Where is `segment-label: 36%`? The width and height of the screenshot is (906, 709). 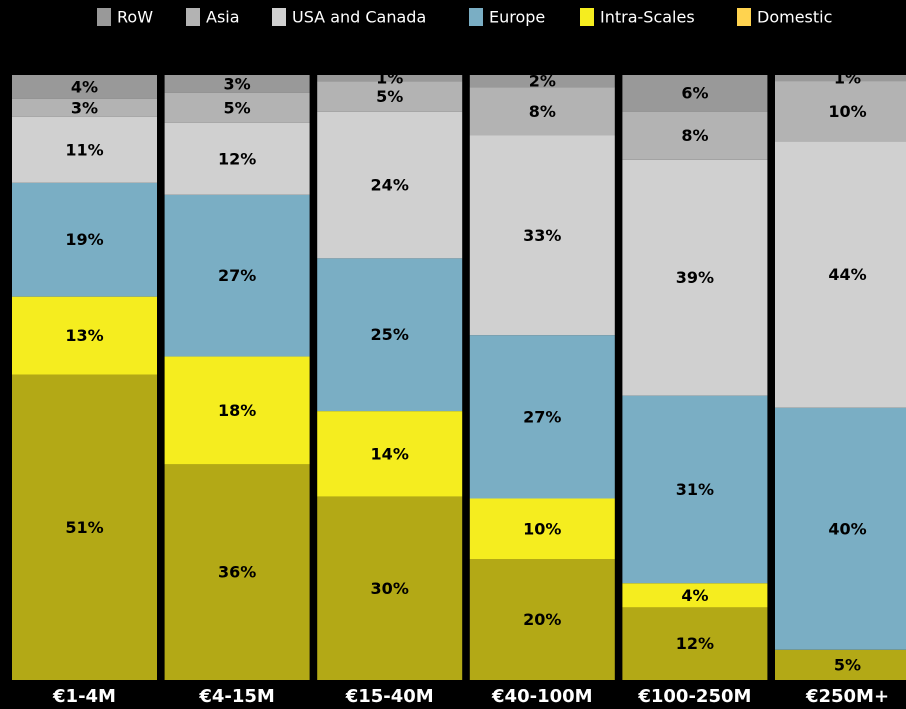 segment-label: 36% is located at coordinates (237, 572).